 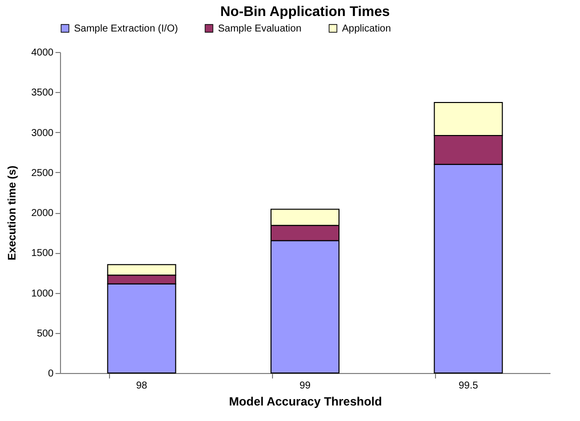 I want to click on y-tick-label: 2500, so click(x=42, y=173).